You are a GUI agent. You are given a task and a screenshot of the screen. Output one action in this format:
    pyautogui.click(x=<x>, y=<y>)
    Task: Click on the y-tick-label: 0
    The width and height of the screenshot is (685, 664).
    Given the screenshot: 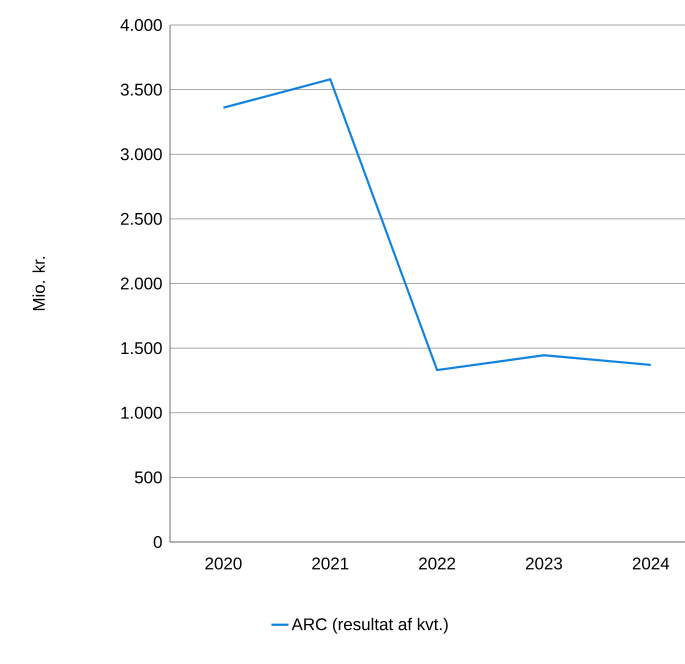 What is the action you would take?
    pyautogui.click(x=158, y=542)
    